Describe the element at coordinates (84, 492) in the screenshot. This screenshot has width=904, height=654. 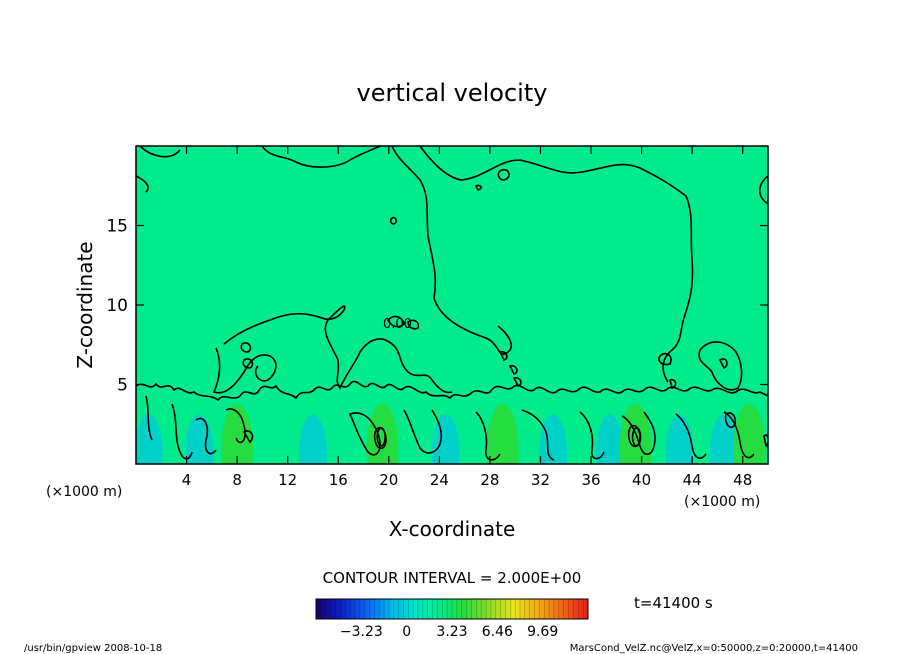
I see `x-unit-left: (×1000 m)` at that location.